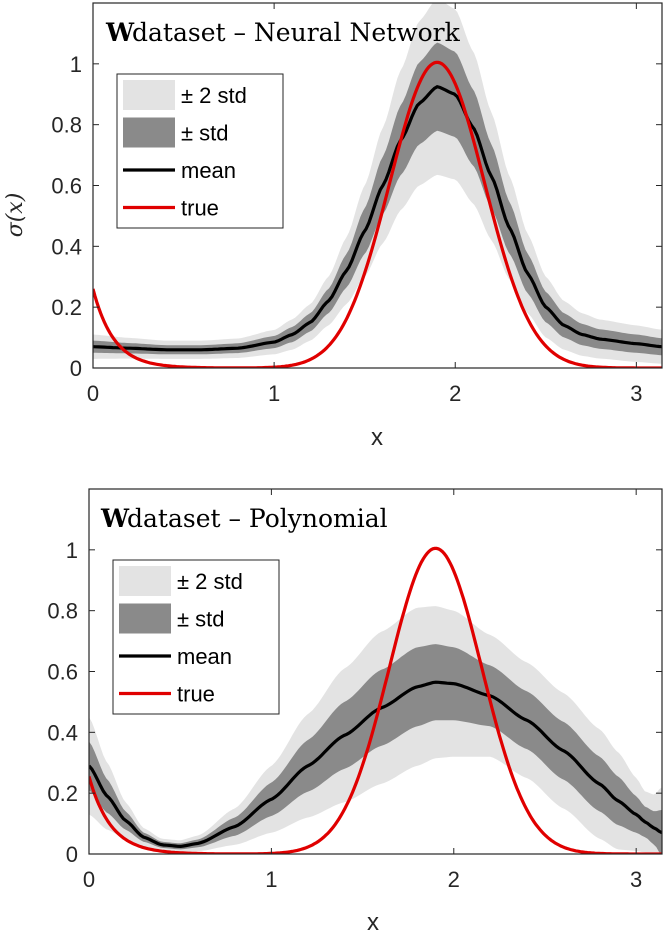 The image size is (664, 934). I want to click on chart-title: dataset – Neural Network, so click(296, 32).